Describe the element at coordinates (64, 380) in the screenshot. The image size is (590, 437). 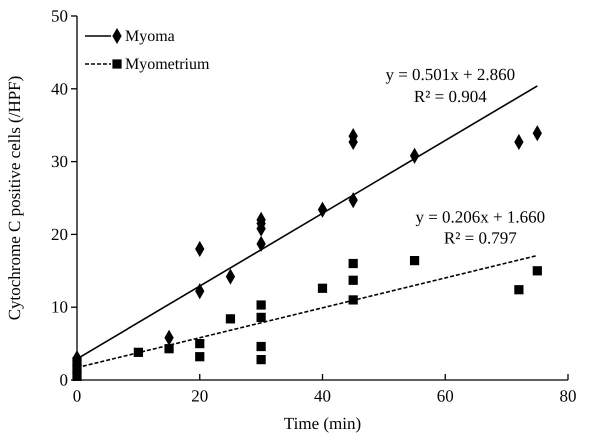
I see `y-tick-label: 0` at that location.